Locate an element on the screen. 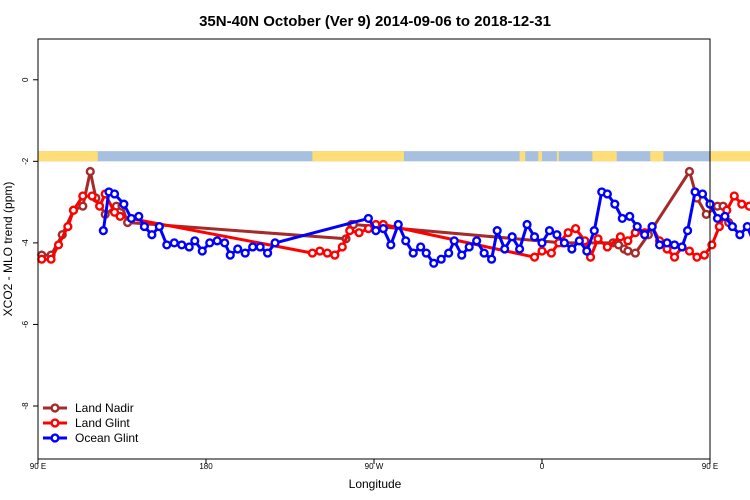 This screenshot has width=750, height=500. x-axis-title: Longitude is located at coordinates (375, 484).